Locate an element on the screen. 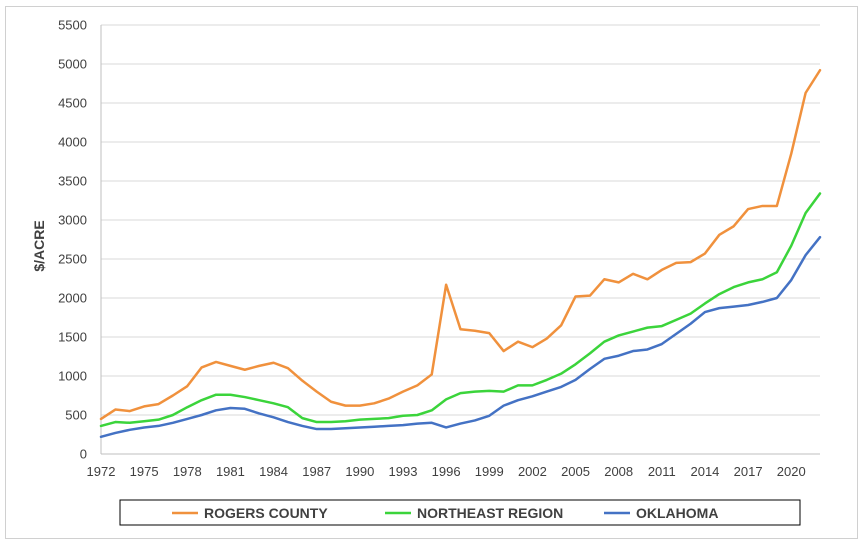 The height and width of the screenshot is (547, 866). y-tick-label: 3500 is located at coordinates (72, 181).